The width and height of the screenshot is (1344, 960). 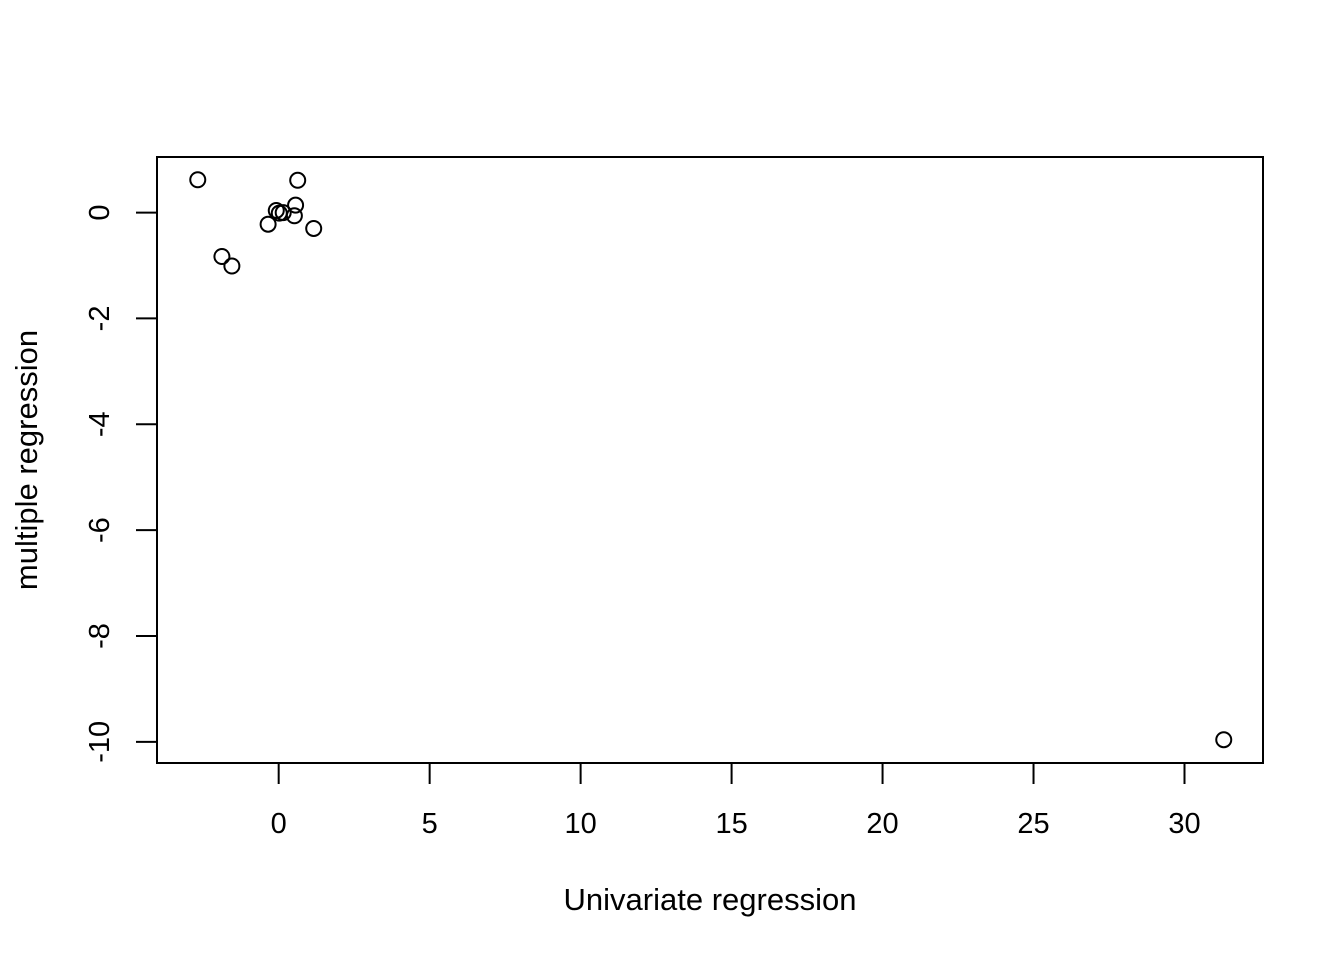 What do you see at coordinates (580, 824) in the screenshot?
I see `x-tick-label: 10` at bounding box center [580, 824].